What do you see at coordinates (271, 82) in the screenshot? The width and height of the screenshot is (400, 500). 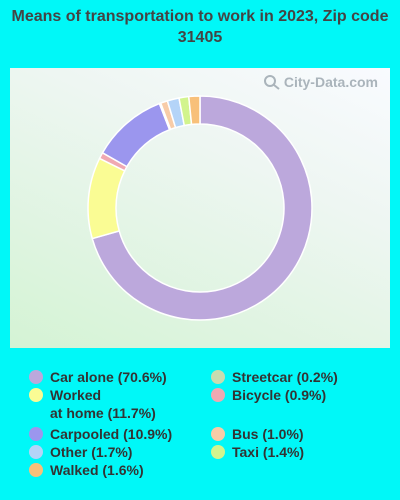 I see `magnifier-icon` at bounding box center [271, 82].